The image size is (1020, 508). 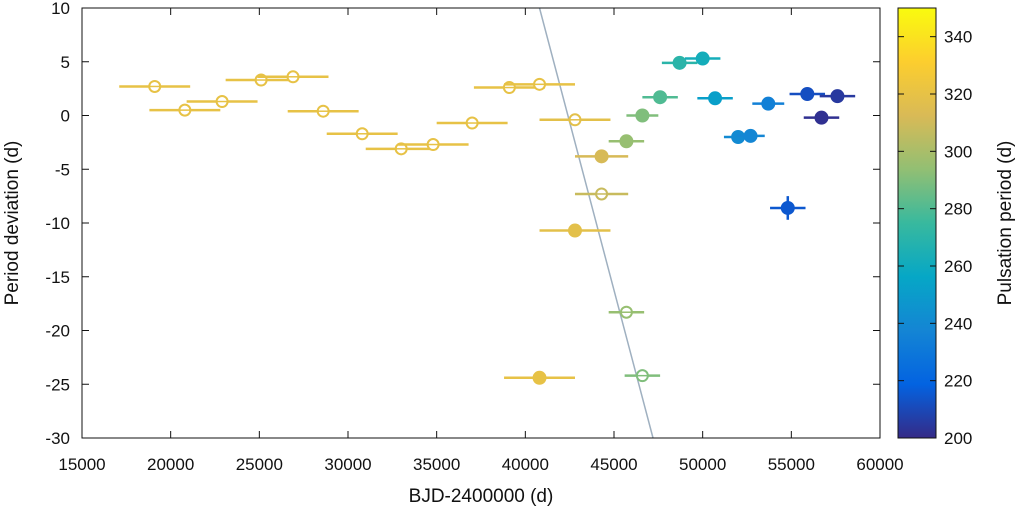 I want to click on colorbar-title: Pulsation period (d), so click(x=1005, y=223).